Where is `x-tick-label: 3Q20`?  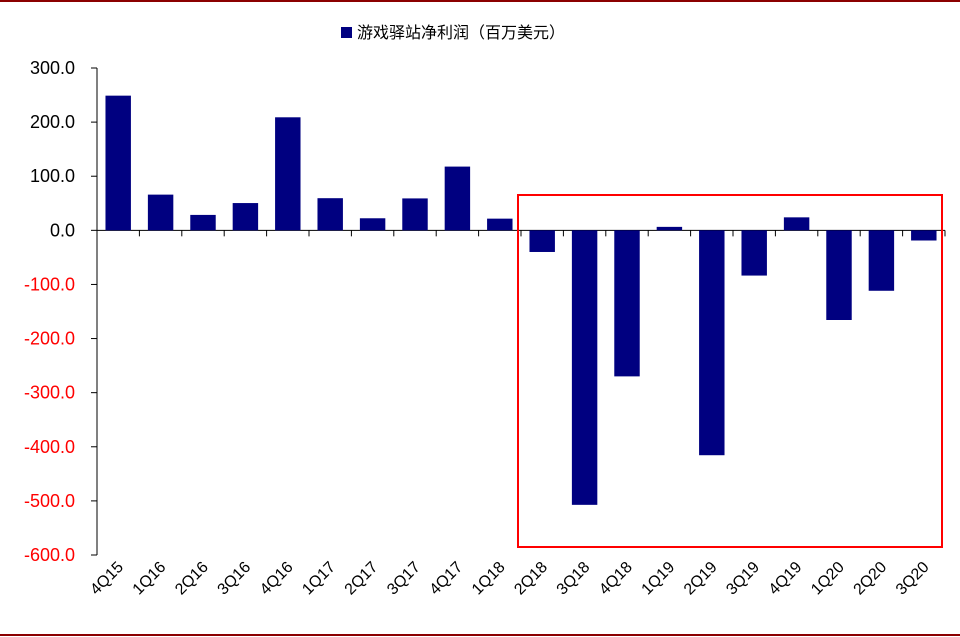 x-tick-label: 3Q20 is located at coordinates (913, 579).